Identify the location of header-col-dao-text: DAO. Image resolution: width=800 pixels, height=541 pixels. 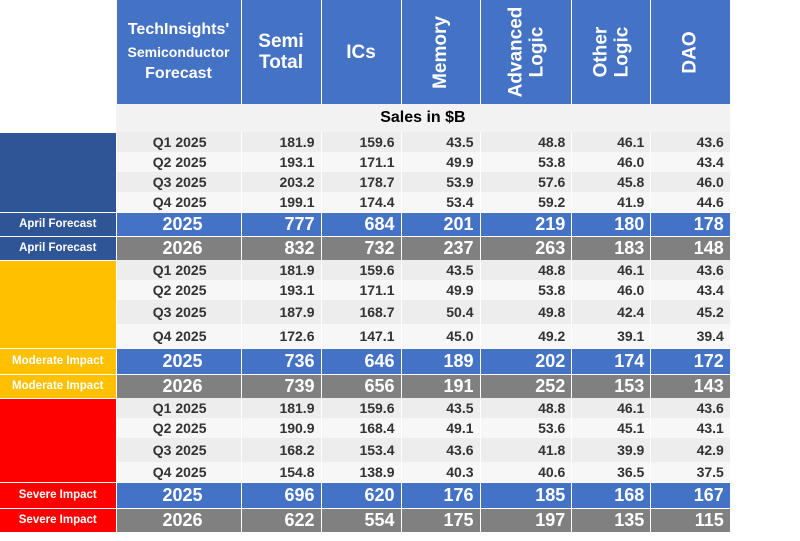
(690, 52).